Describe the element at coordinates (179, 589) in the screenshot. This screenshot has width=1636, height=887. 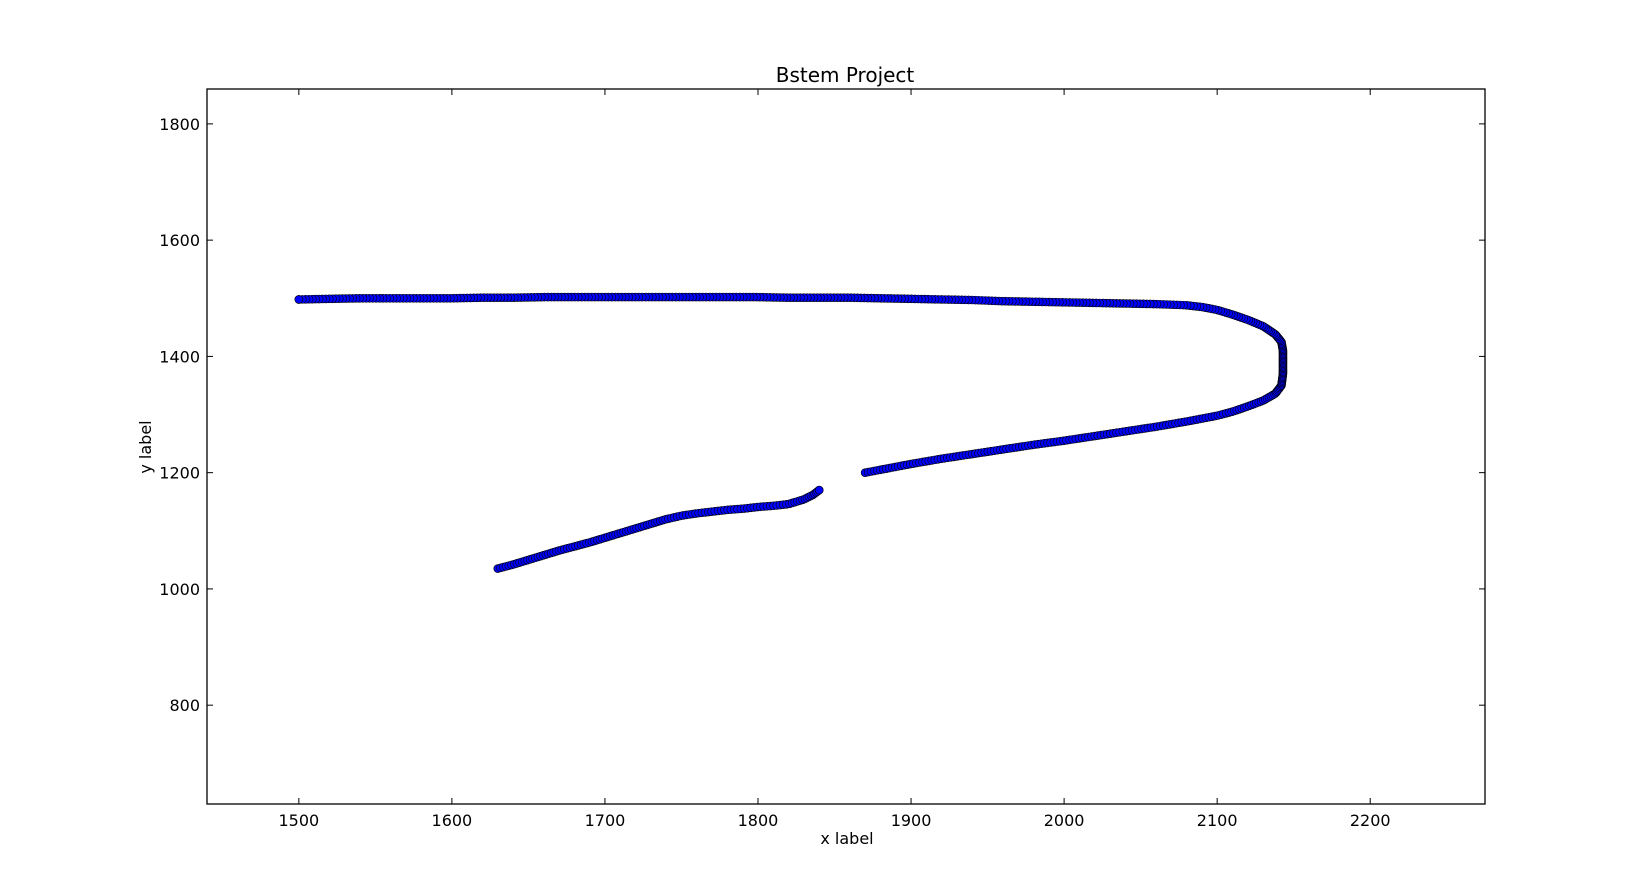
I see `y-tick-label: 1000` at that location.